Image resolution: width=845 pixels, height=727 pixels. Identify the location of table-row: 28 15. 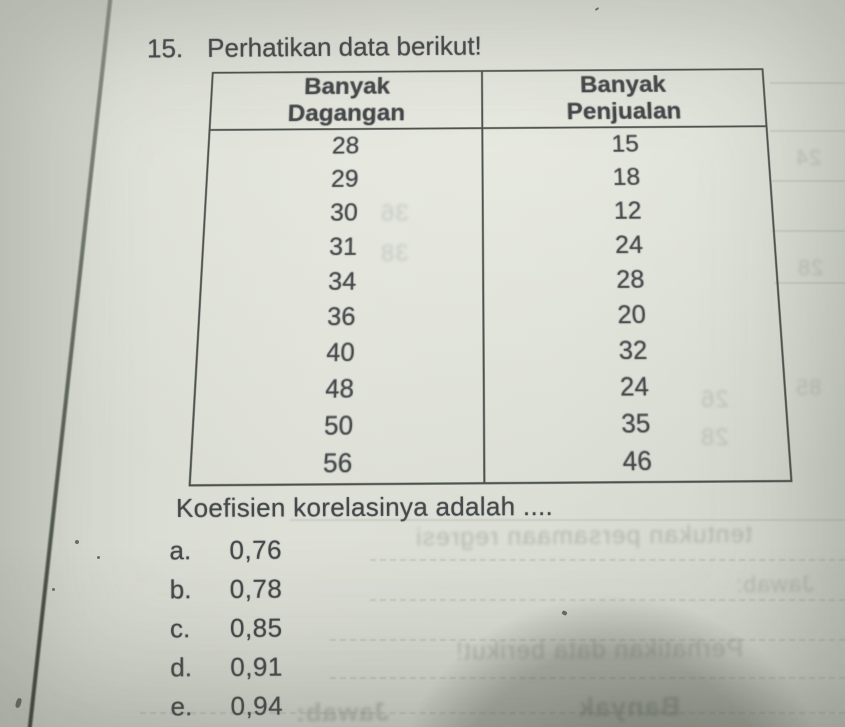
(488, 145).